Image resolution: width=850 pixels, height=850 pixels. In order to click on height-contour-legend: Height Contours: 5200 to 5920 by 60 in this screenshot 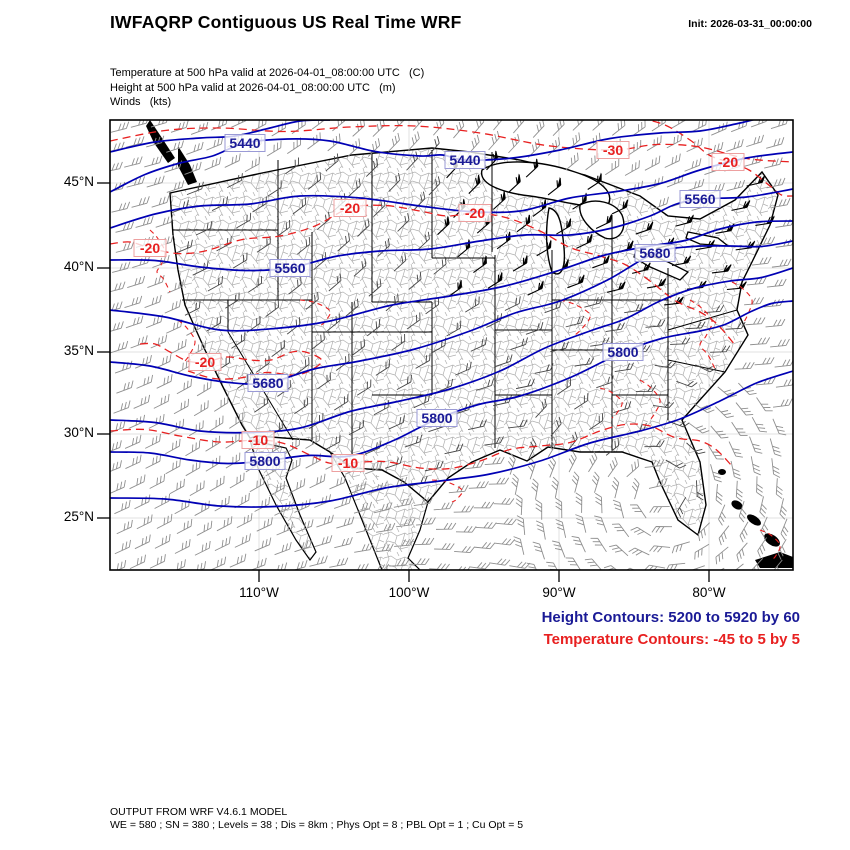, I will do `click(670, 617)`.